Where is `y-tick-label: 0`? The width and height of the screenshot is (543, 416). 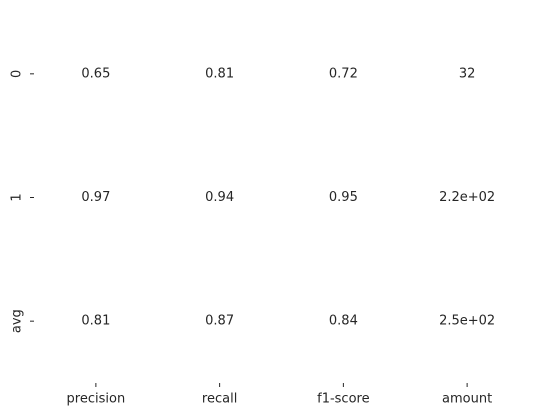 y-tick-label: 0 is located at coordinates (17, 74).